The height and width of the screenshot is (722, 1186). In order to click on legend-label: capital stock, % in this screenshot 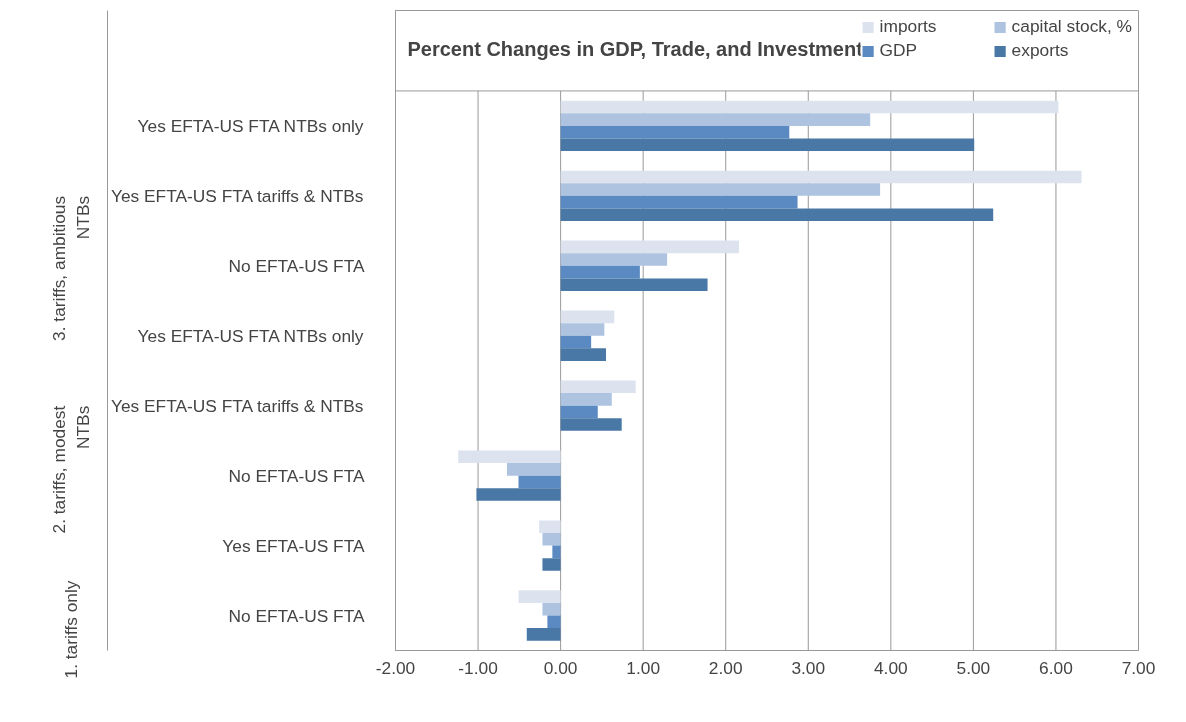, I will do `click(1071, 26)`.